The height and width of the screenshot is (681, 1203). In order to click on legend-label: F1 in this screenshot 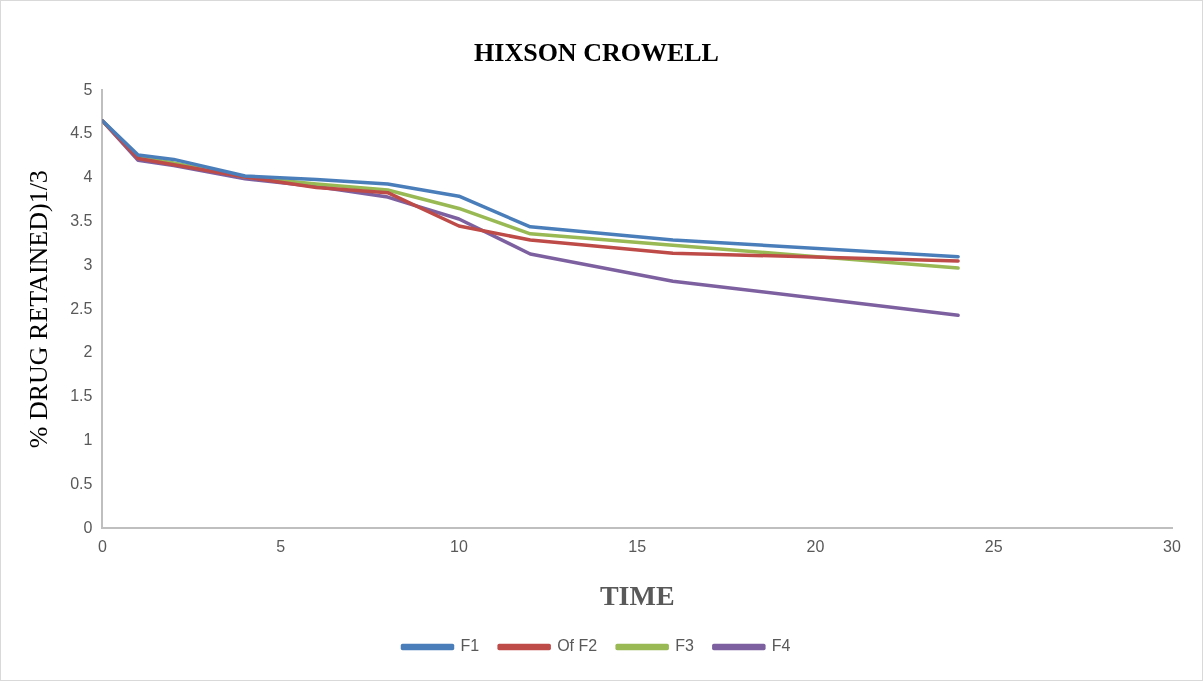, I will do `click(470, 646)`.